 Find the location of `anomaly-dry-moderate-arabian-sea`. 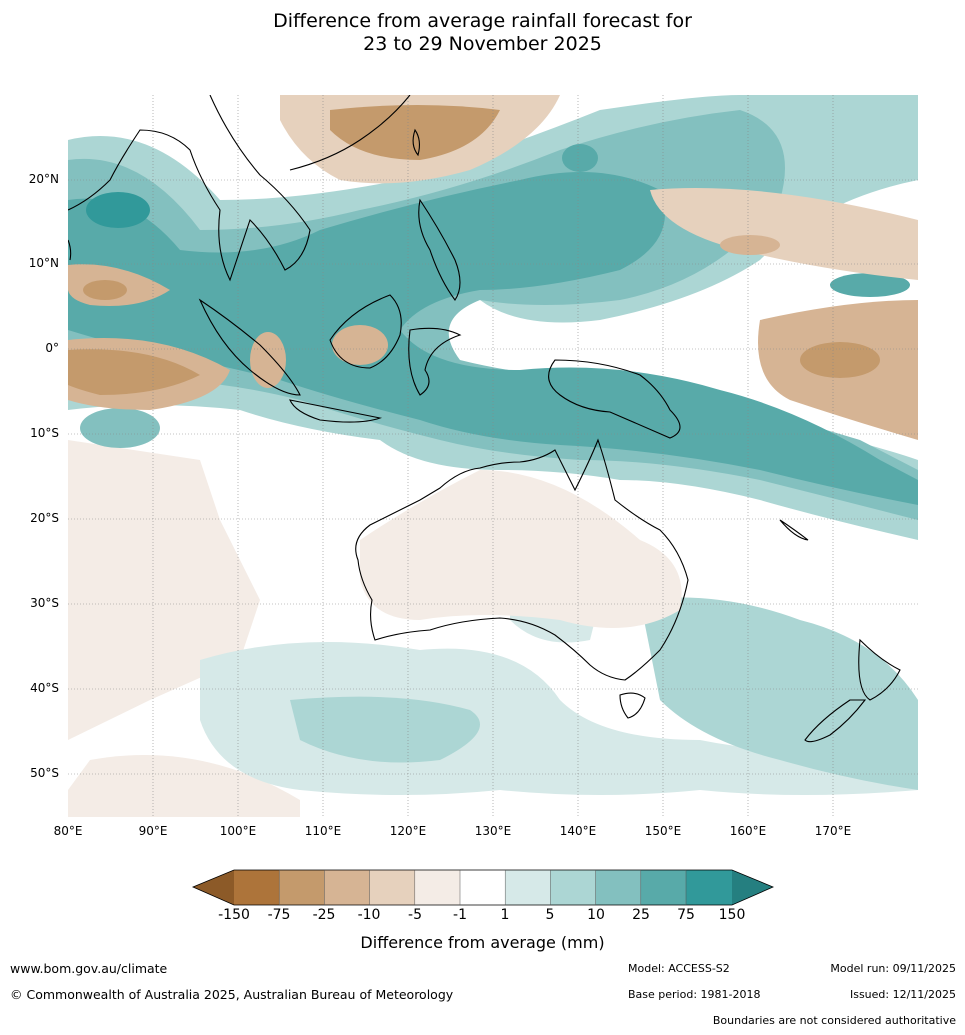

anomaly-dry-moderate-arabian-sea is located at coordinates (105, 290).